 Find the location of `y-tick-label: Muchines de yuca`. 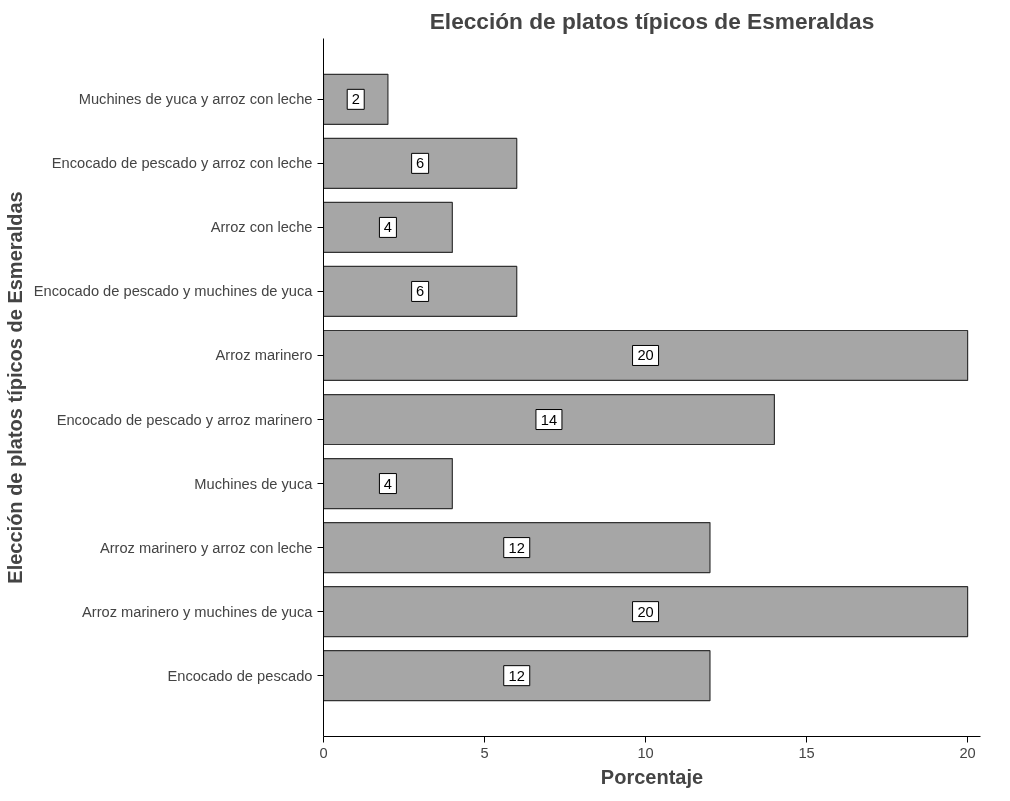

y-tick-label: Muchines de yuca is located at coordinates (254, 483).